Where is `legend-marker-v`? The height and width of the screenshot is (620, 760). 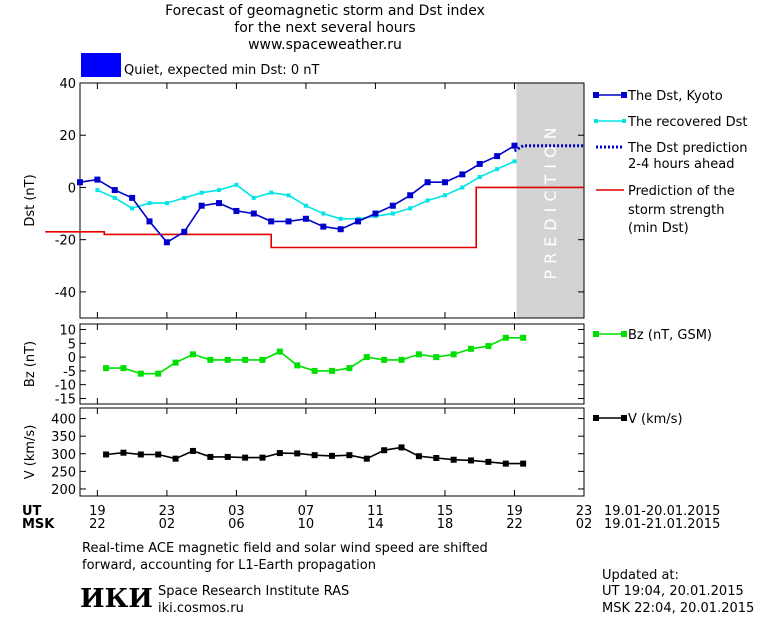 legend-marker-v is located at coordinates (596, 418).